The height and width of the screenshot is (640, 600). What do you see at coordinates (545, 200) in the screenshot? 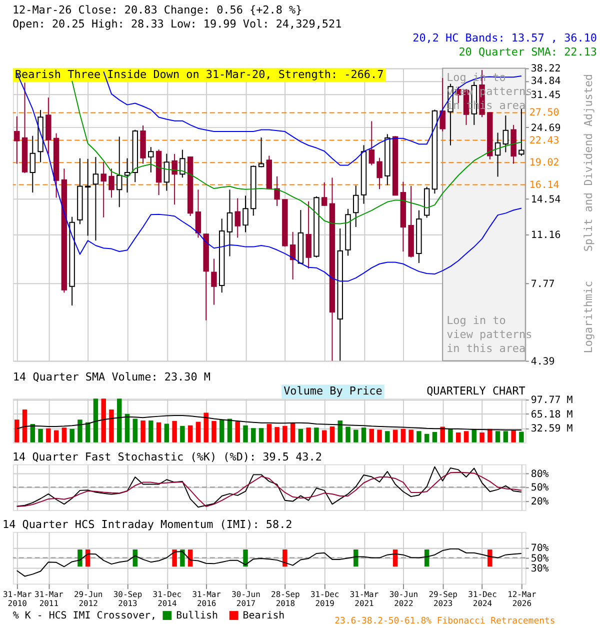
I see `y-tick-label: 14.54` at bounding box center [545, 200].